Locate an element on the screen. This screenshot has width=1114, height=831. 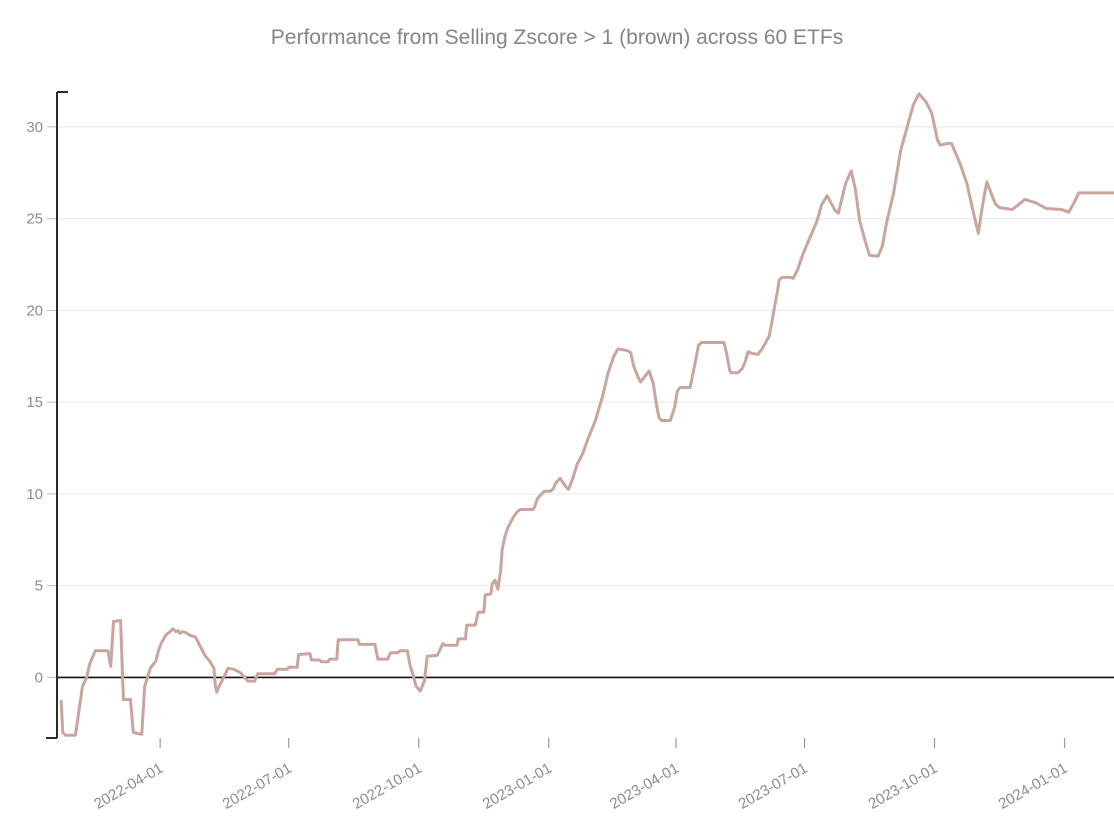
x-tick-label: 2022-07-01 is located at coordinates (257, 786).